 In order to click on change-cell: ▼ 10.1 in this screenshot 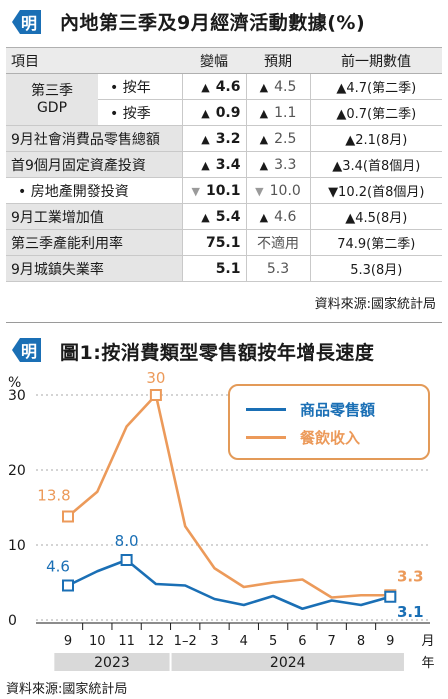, I will do `click(213, 190)`.